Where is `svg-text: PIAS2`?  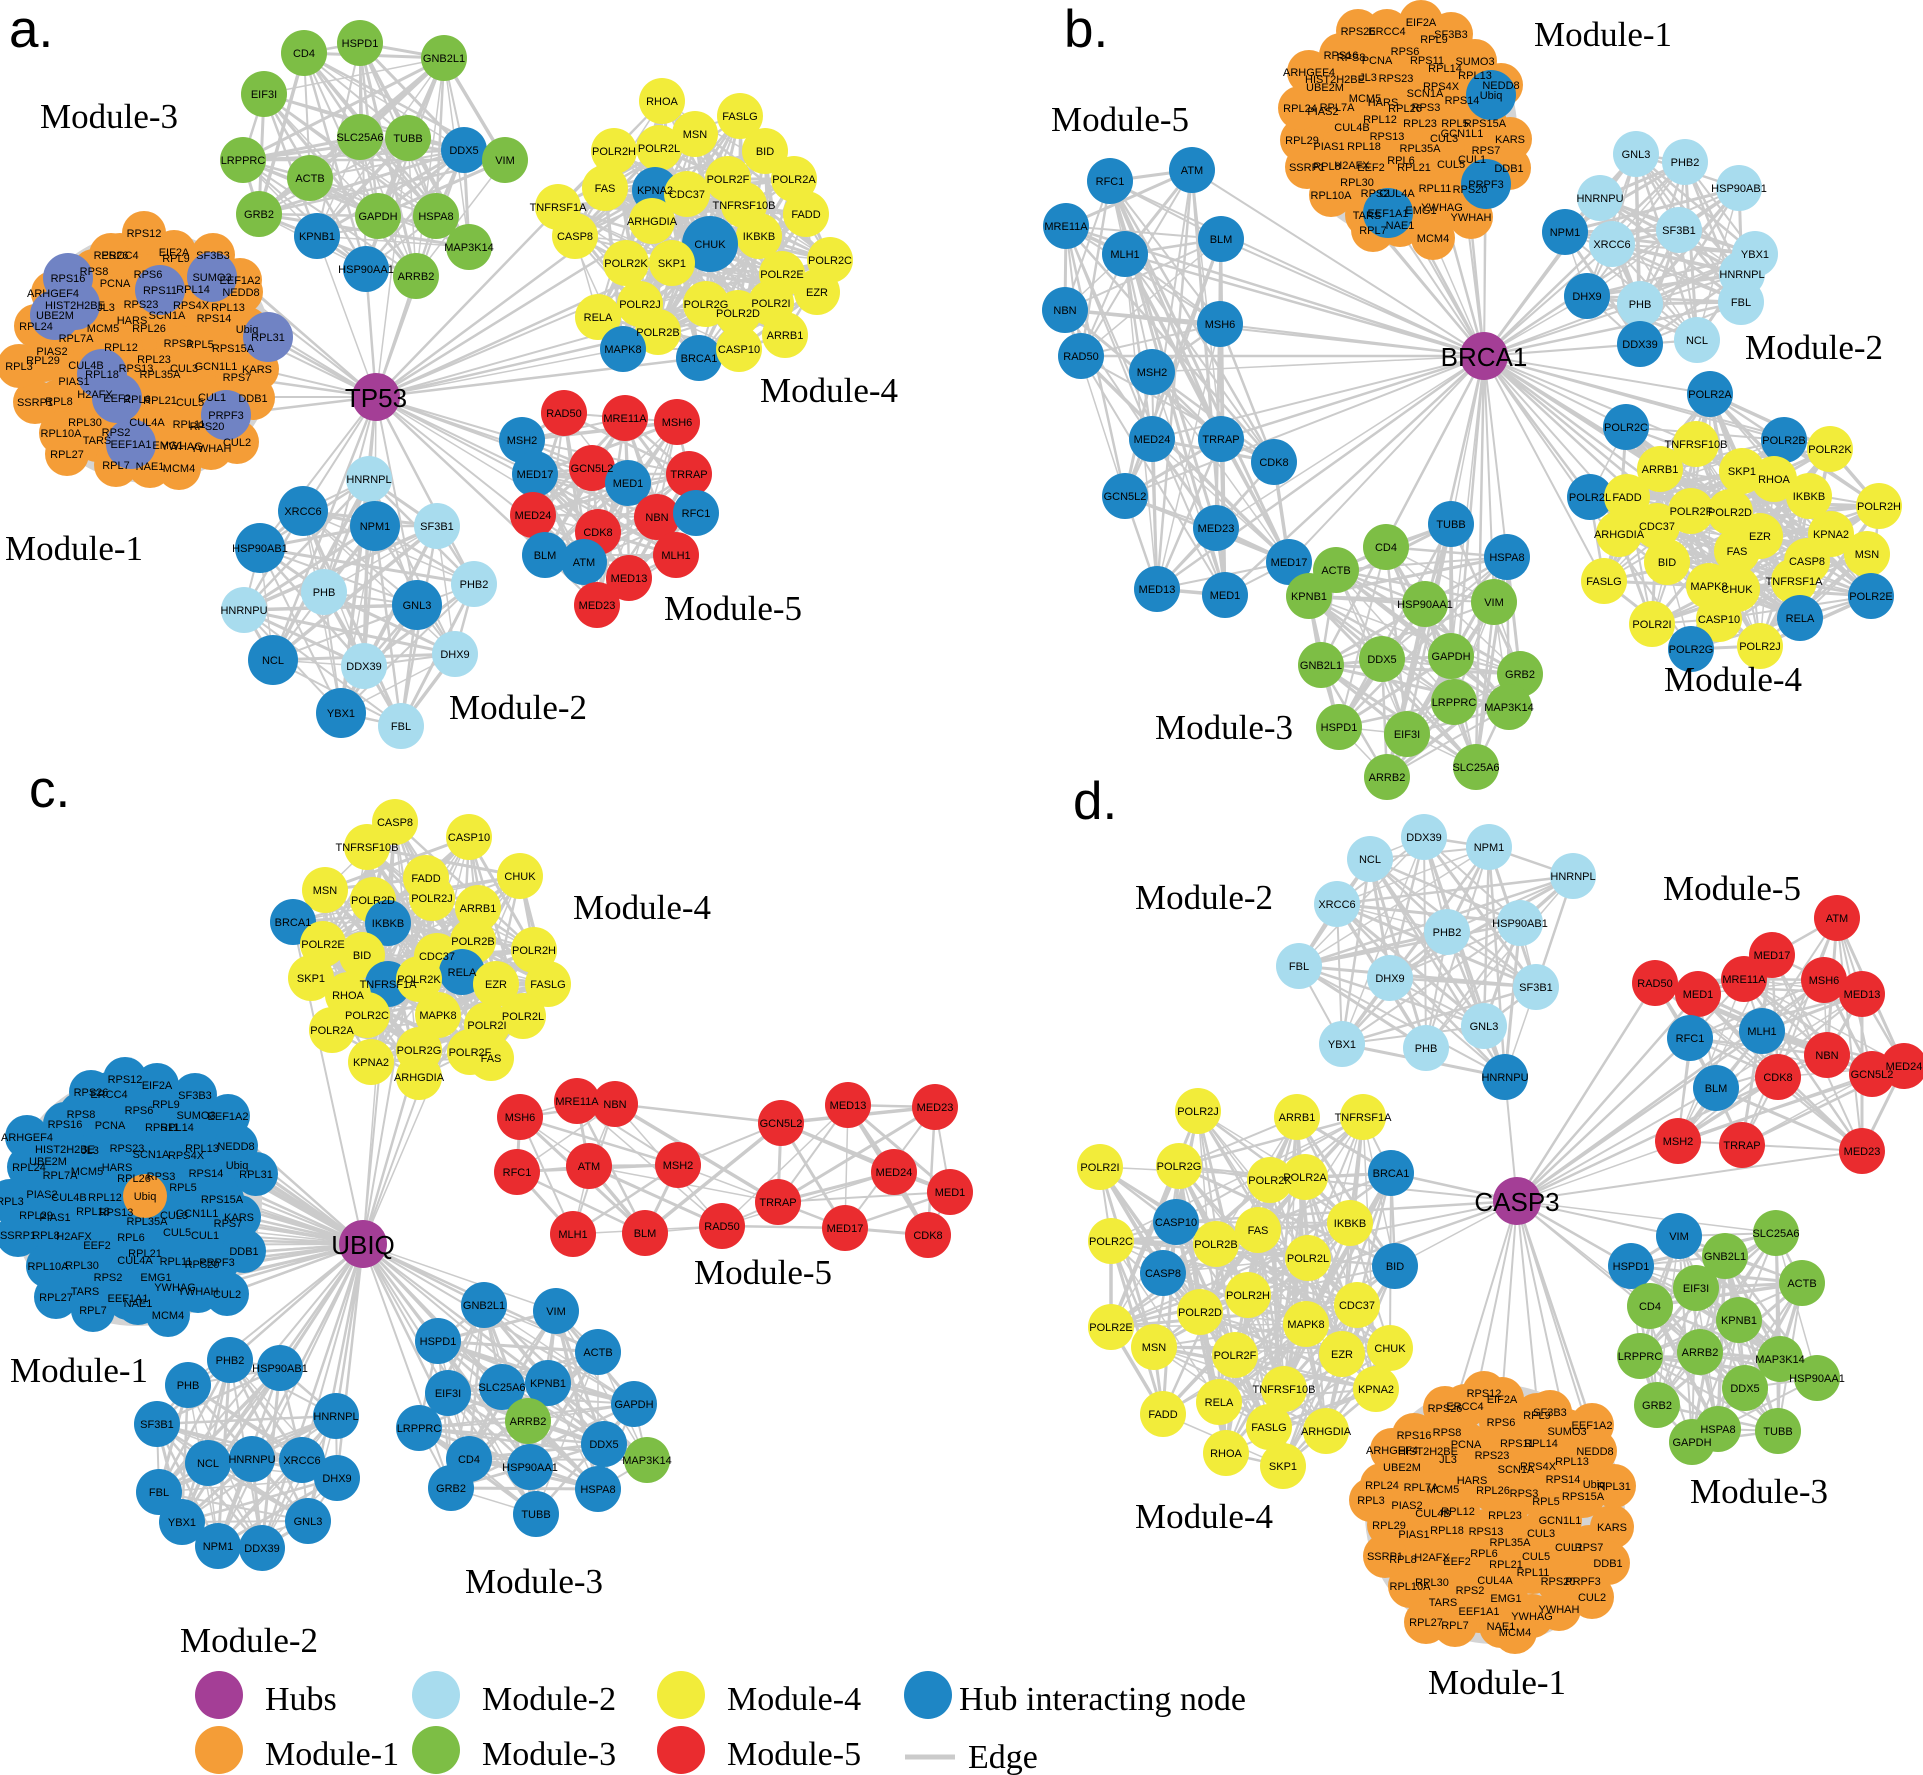 svg-text: PIAS2 is located at coordinates (41, 1195).